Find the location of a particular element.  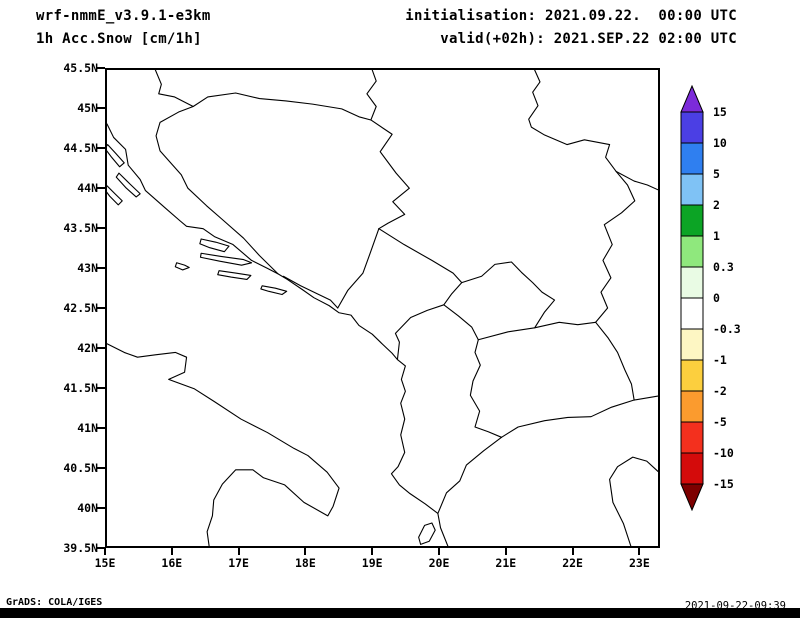

model-title: wrf-nmmE_v3.9.1-e3km is located at coordinates (123, 16).